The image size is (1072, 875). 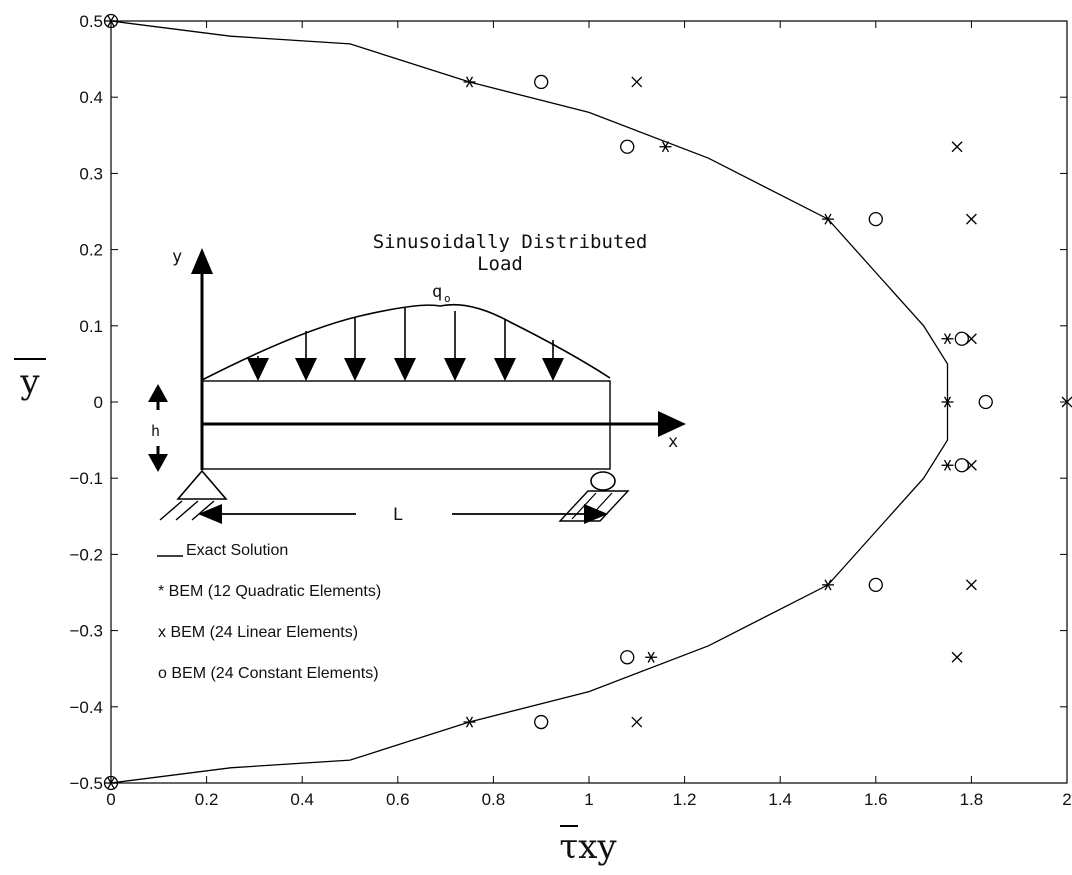 What do you see at coordinates (207, 799) in the screenshot?
I see `x-tick-label: 0.2` at bounding box center [207, 799].